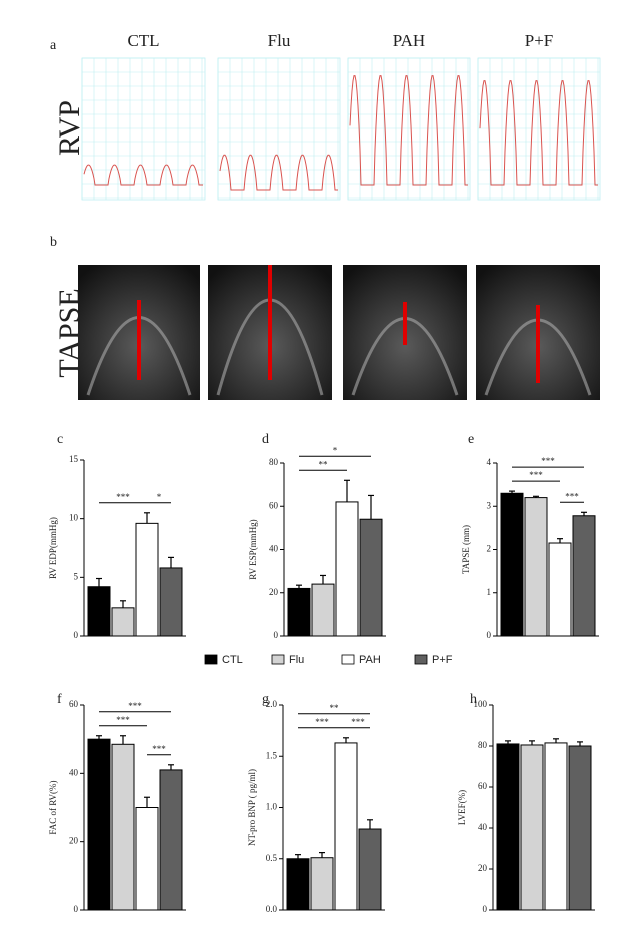 This screenshot has height=926, width=641. What do you see at coordinates (74, 518) in the screenshot?
I see `y-tick-label: 10` at bounding box center [74, 518].